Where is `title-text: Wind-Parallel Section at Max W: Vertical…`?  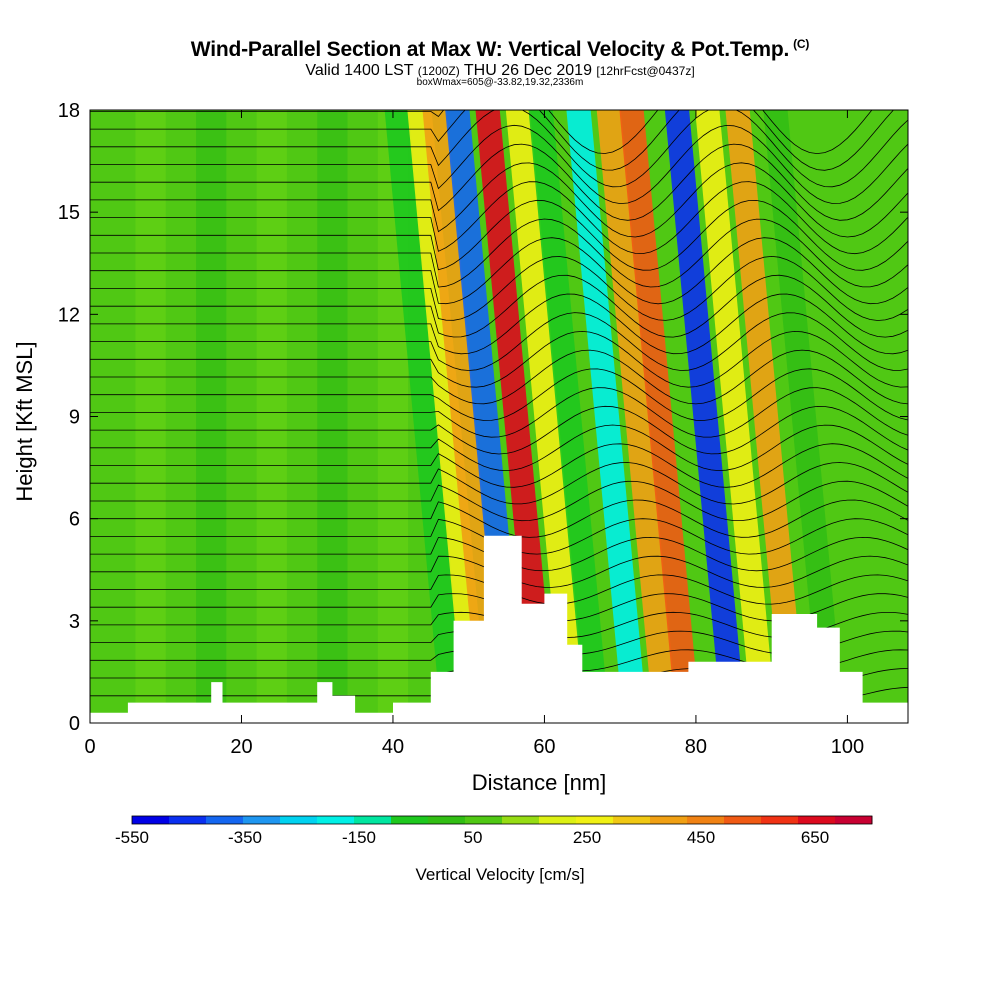 title-text: Wind-Parallel Section at Max W: Vertical… is located at coordinates (490, 49).